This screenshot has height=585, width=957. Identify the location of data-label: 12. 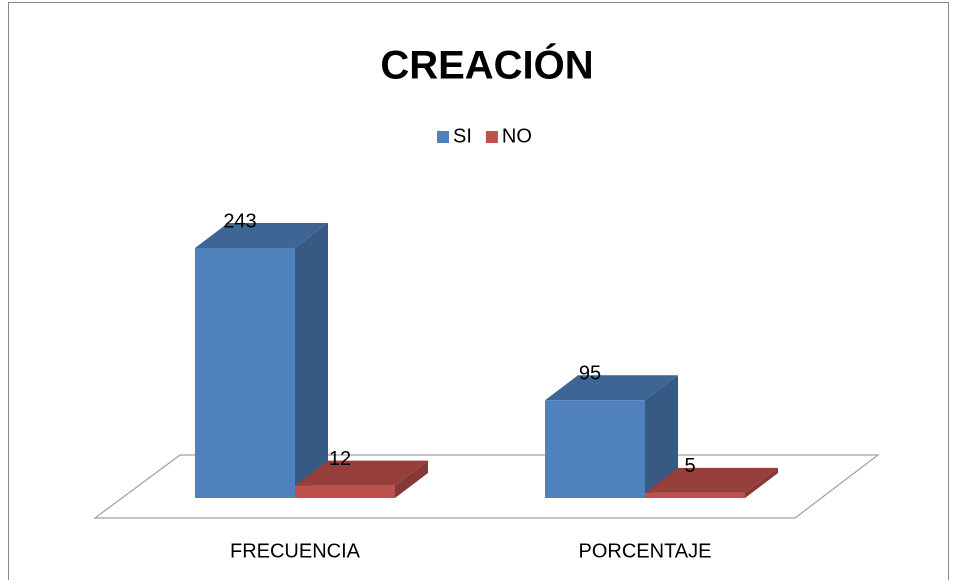
(340, 459).